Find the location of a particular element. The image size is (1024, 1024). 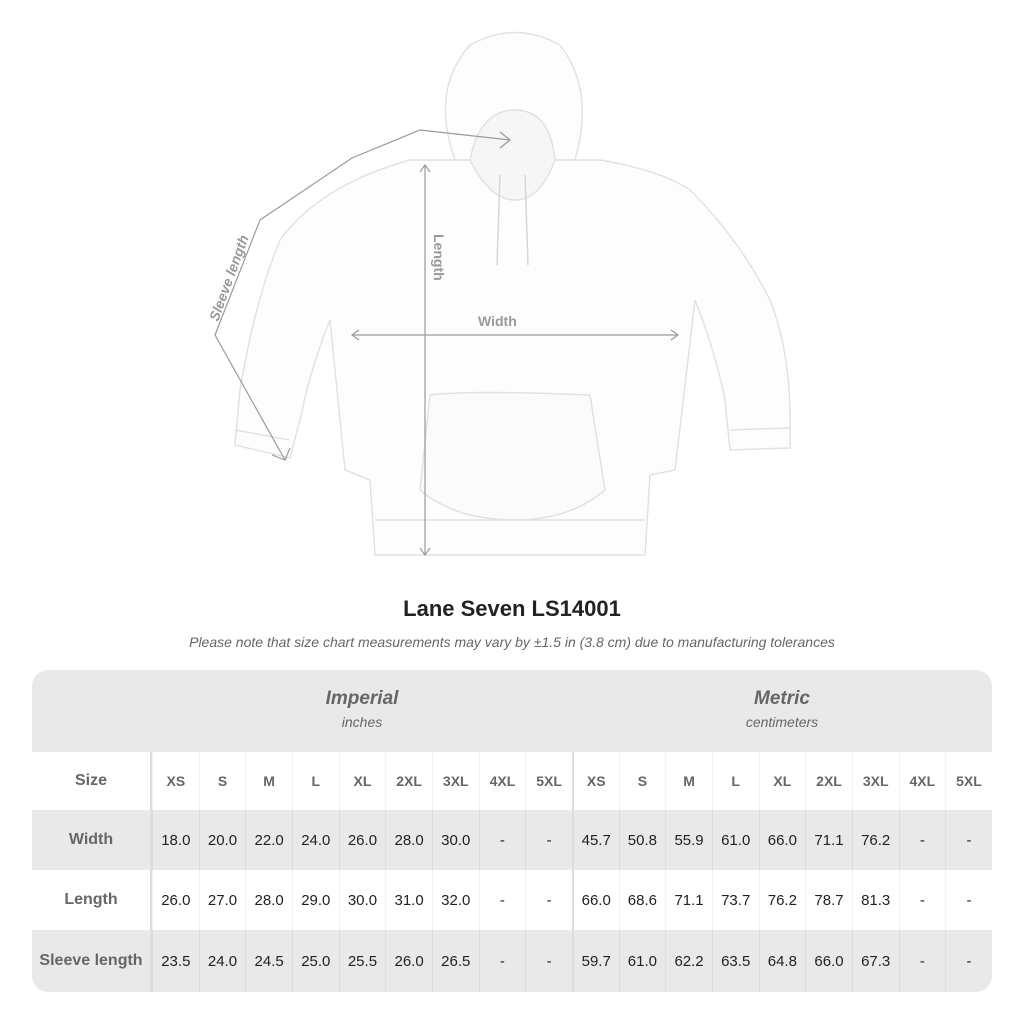

row-label: Length is located at coordinates (92, 900).